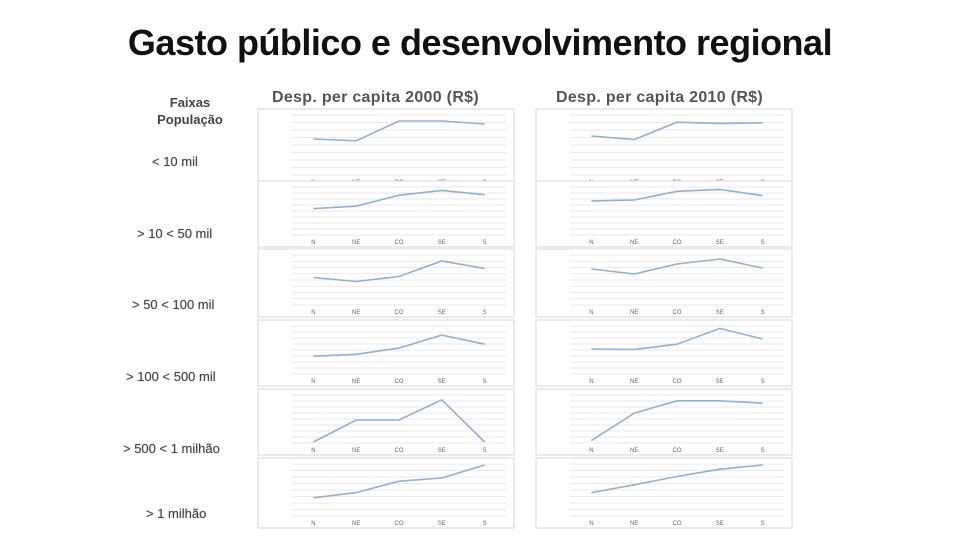  I want to click on chart-panel-9: N NE CO SE S, so click(386, 422).